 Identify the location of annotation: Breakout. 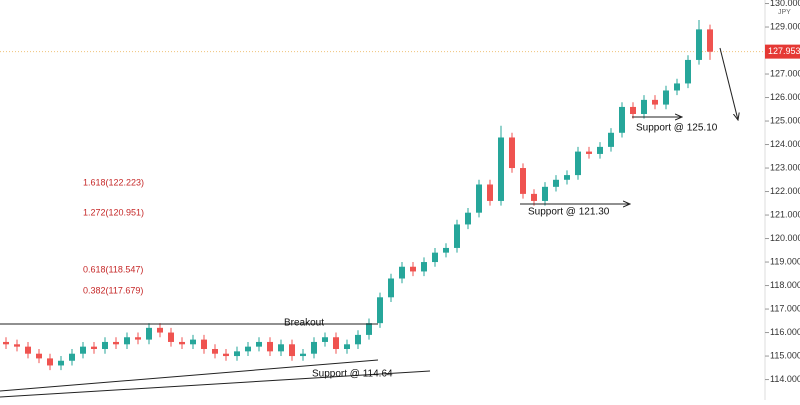
(304, 323).